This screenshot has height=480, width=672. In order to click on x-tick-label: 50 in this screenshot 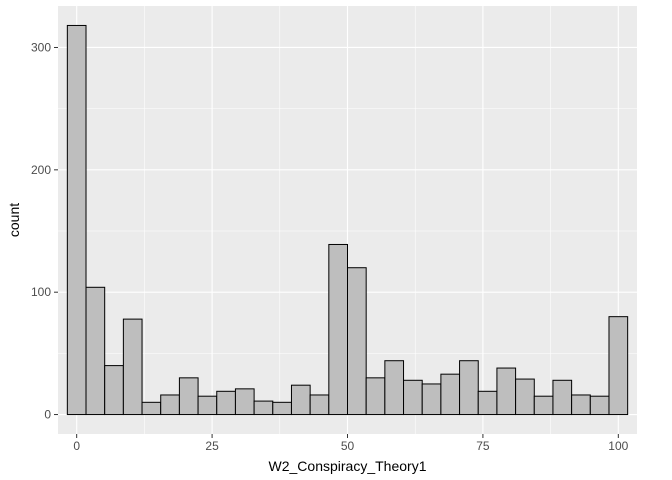, I will do `click(348, 446)`.